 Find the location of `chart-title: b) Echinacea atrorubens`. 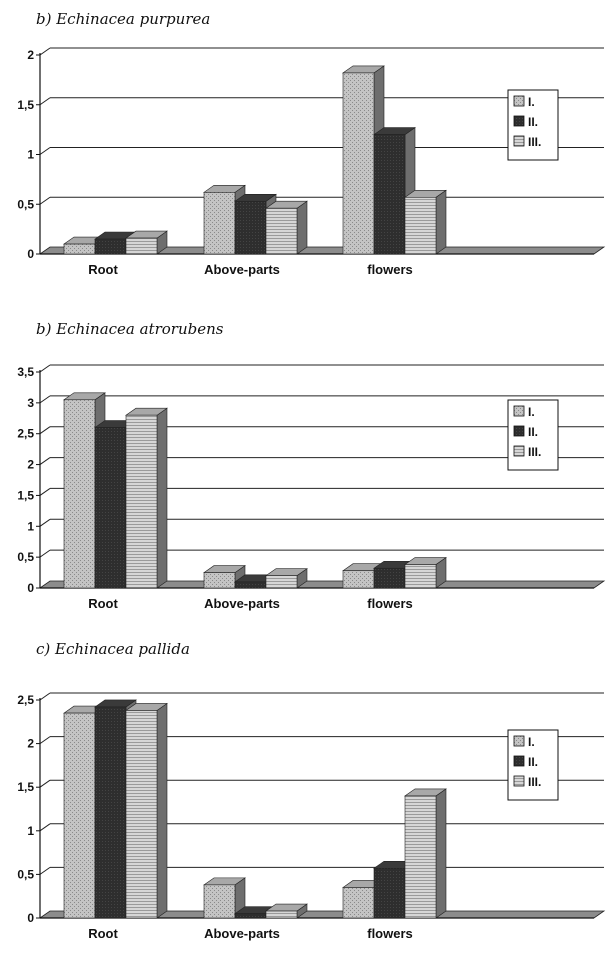

chart-title: b) Echinacea atrorubens is located at coordinates (130, 329).